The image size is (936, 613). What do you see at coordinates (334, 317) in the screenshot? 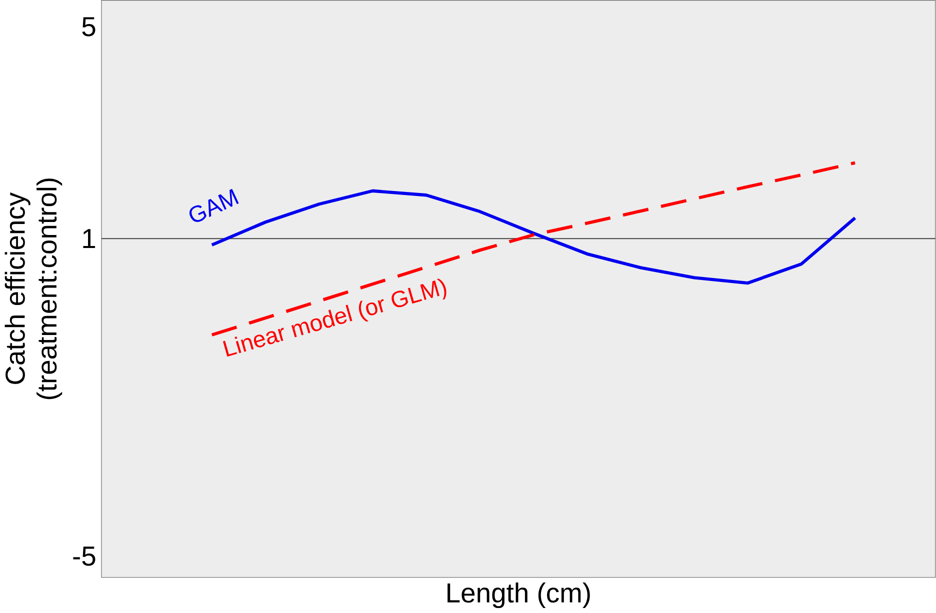
I see `text: Linear model (or GLM)` at bounding box center [334, 317].